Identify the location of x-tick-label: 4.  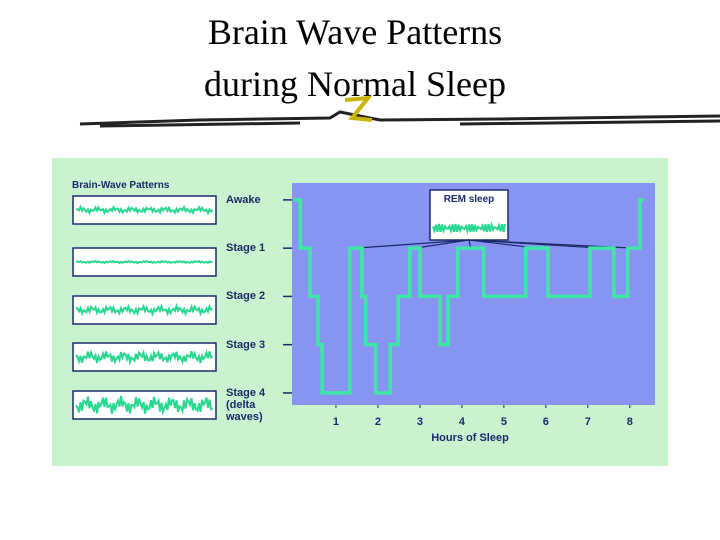
(461, 422).